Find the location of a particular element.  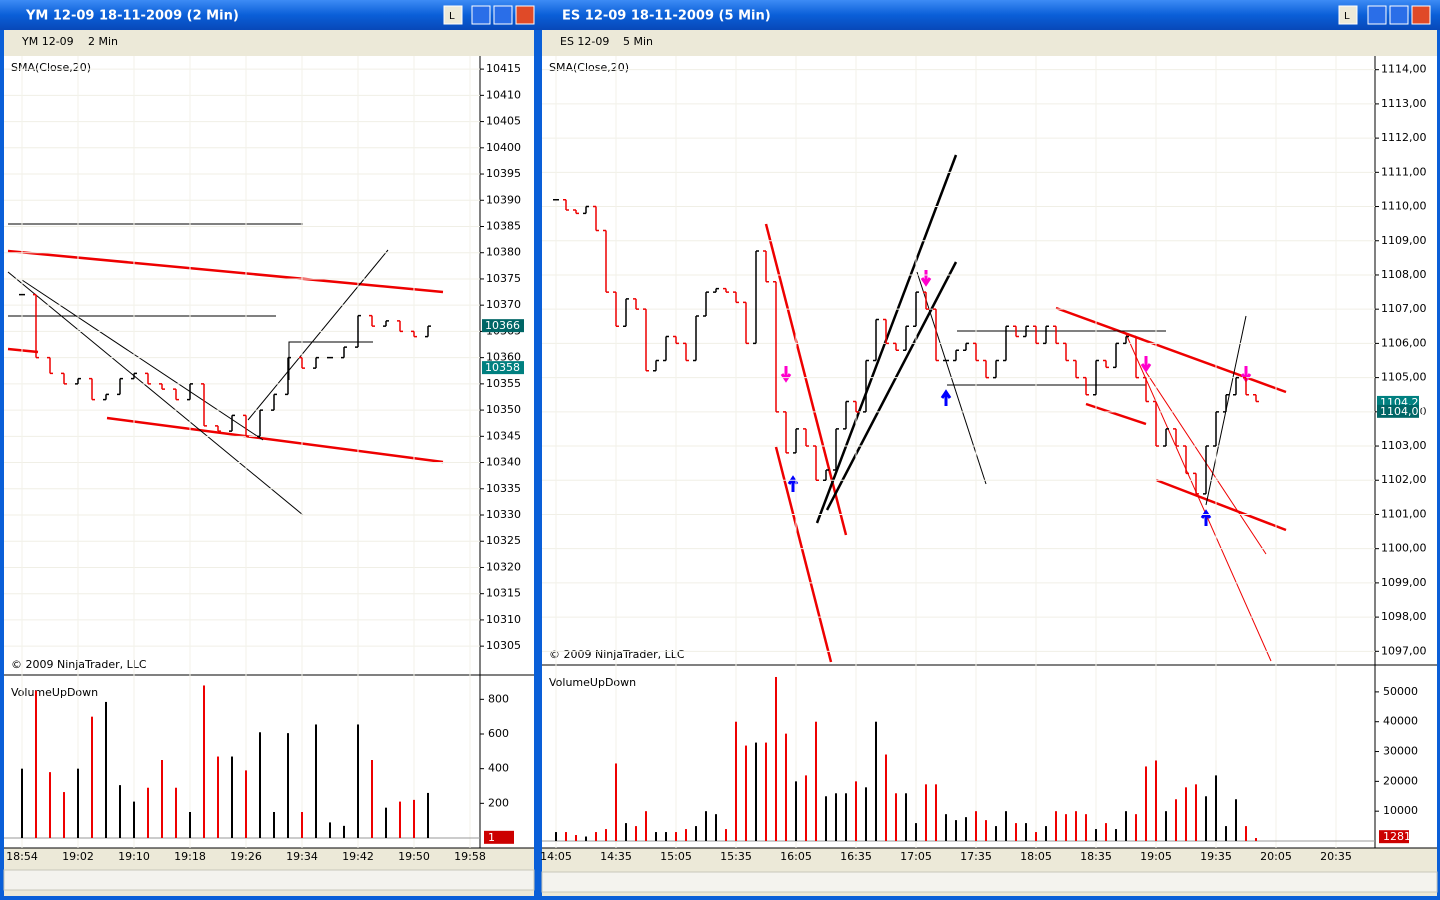

y-tick-label: 10000 is located at coordinates (1400, 810).